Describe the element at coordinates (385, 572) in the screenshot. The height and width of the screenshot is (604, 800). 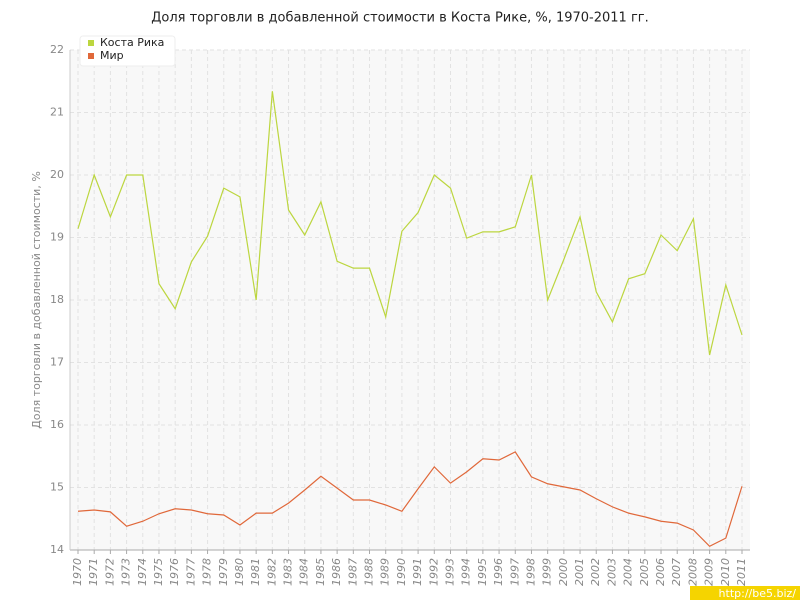
I see `x-tick-label: 1989` at that location.